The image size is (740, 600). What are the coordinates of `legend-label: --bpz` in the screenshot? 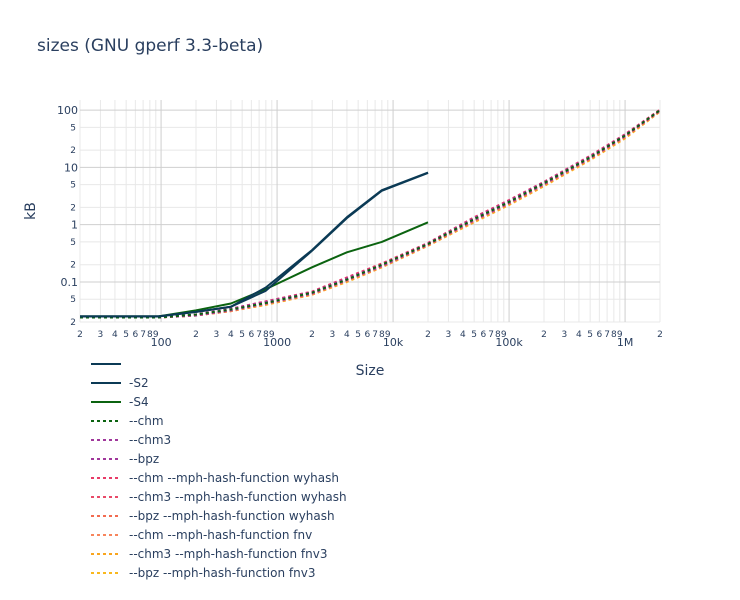 It's located at (144, 459).